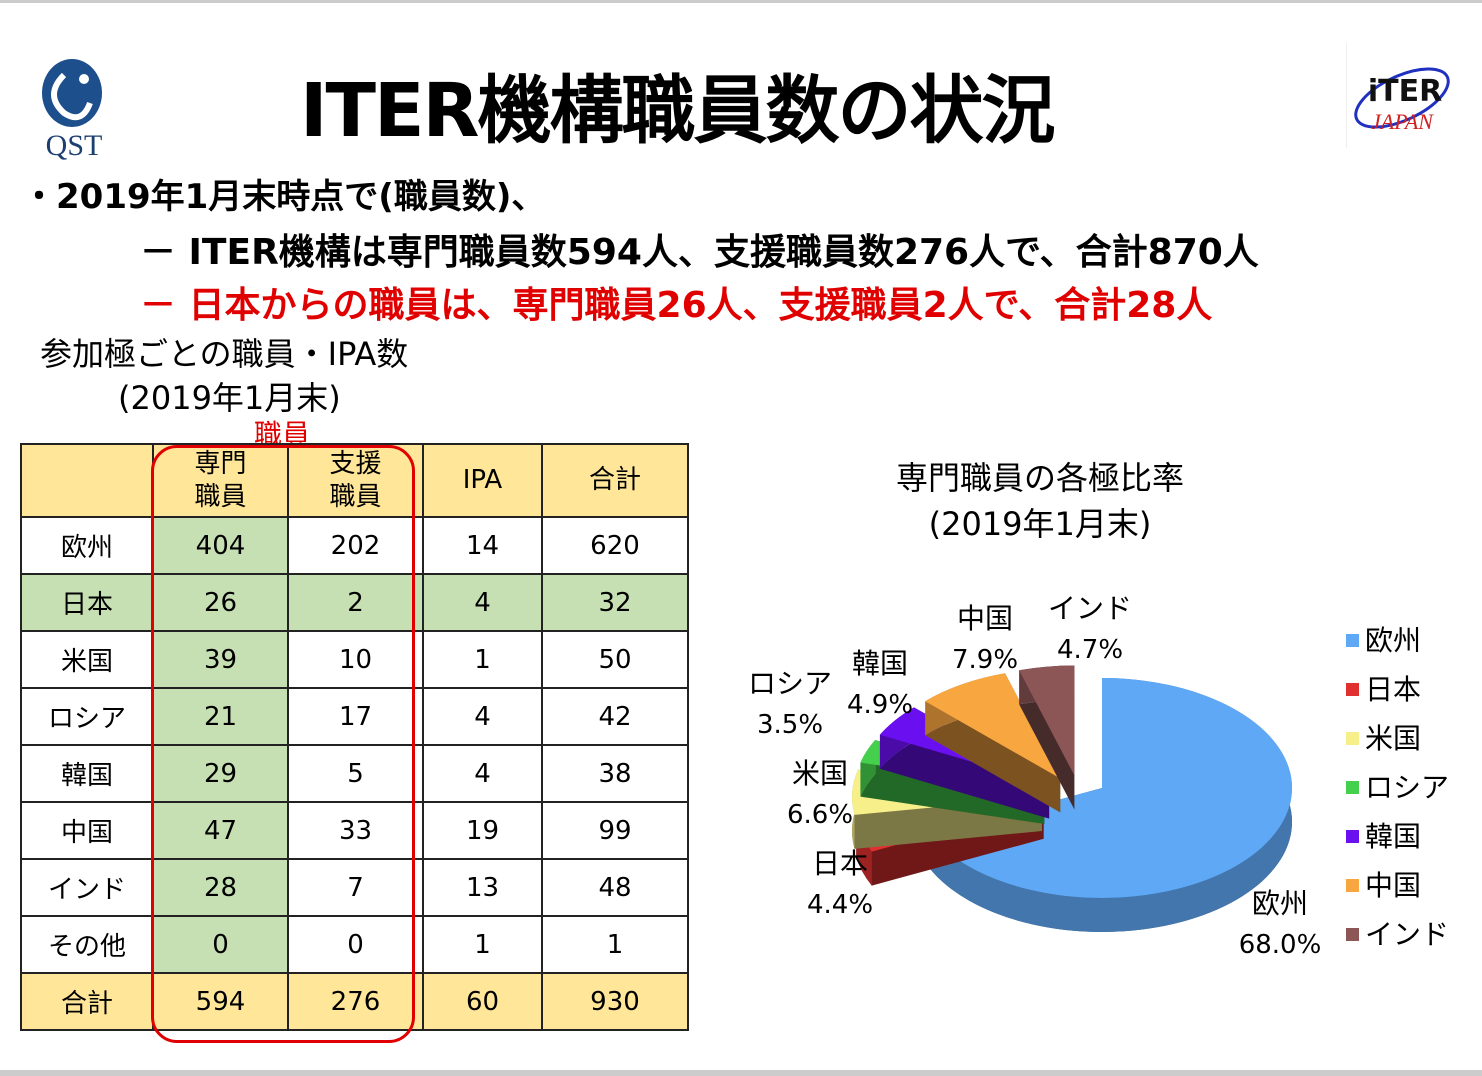  I want to click on table-cell: 14, so click(482, 545).